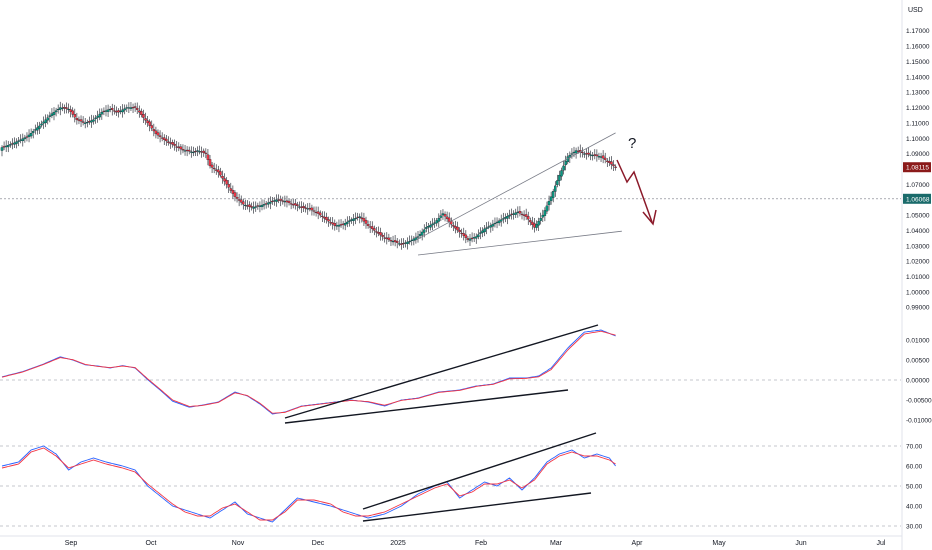 The width and height of the screenshot is (932, 550). I want to click on oscillator-series-line, so click(308, 372).